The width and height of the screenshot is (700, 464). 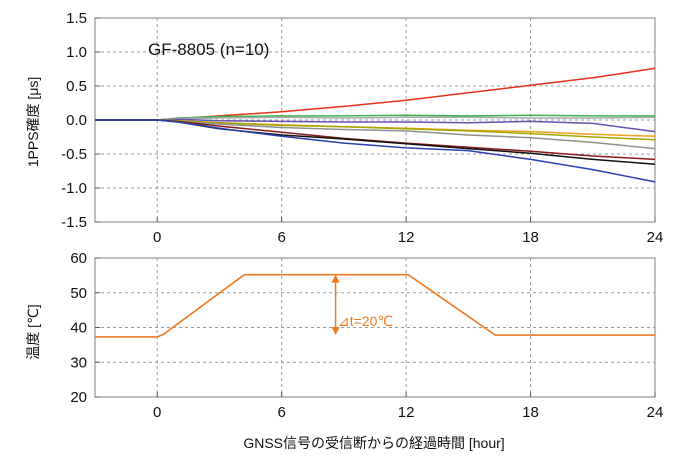 I want to click on x-axis-label: GNSS信号の受信断からの経過時間 [hour], so click(x=373, y=443).